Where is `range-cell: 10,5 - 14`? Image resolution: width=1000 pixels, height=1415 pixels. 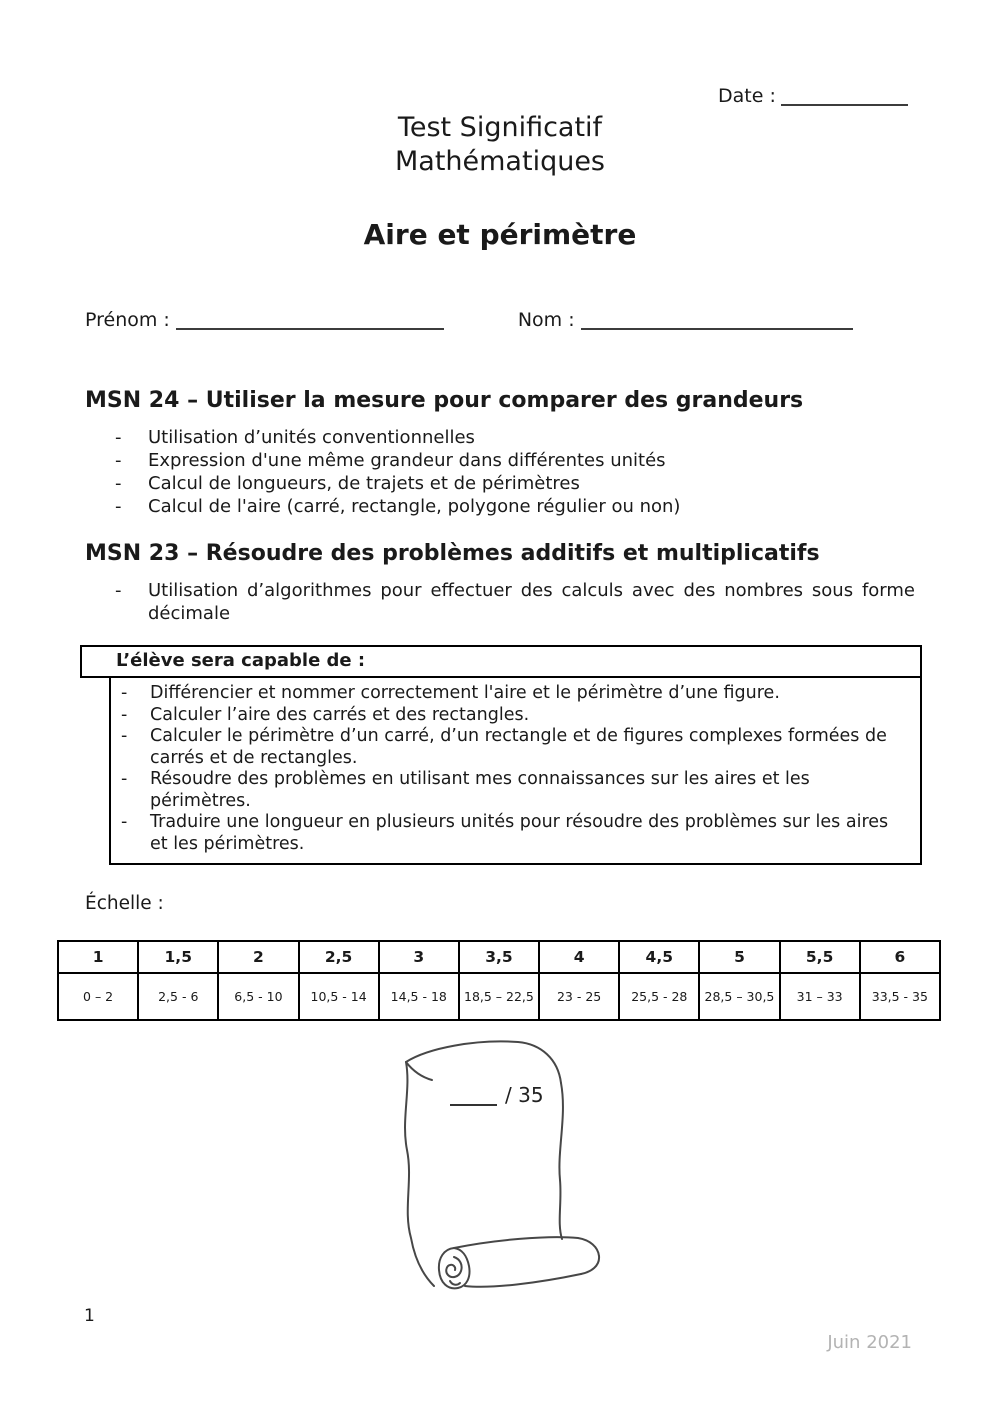
range-cell: 10,5 - 14 is located at coordinates (338, 996).